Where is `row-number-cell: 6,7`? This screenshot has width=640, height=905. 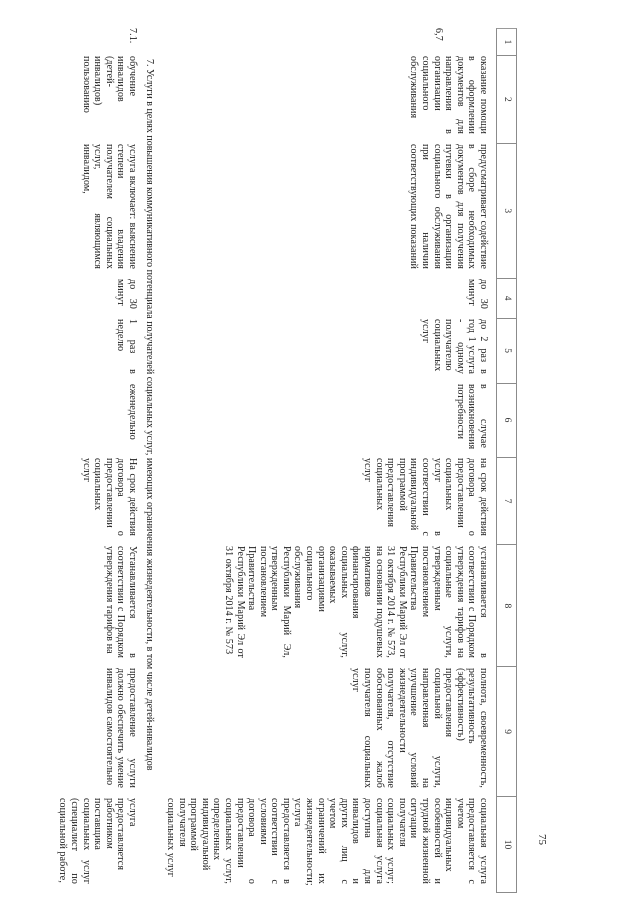 row-number-cell: 6,7 is located at coordinates (438, 34).